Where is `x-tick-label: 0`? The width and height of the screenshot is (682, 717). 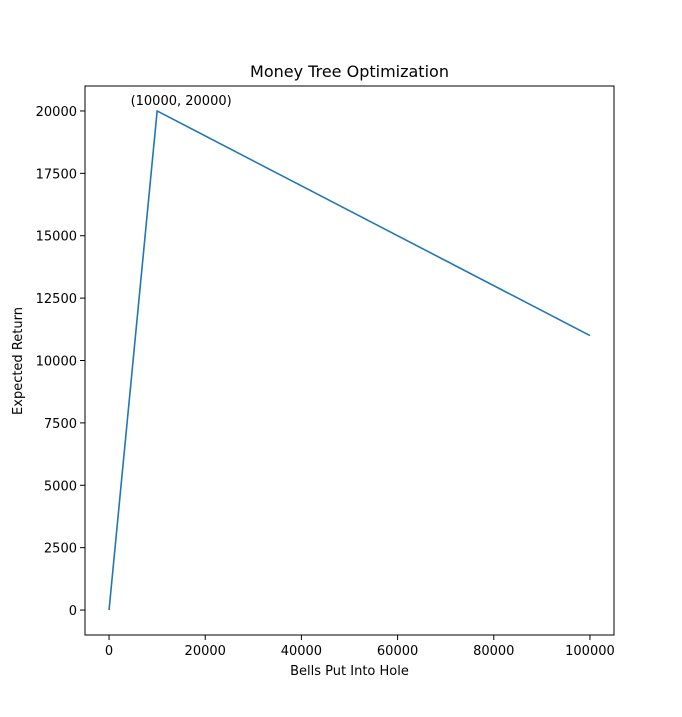
x-tick-label: 0 is located at coordinates (109, 651).